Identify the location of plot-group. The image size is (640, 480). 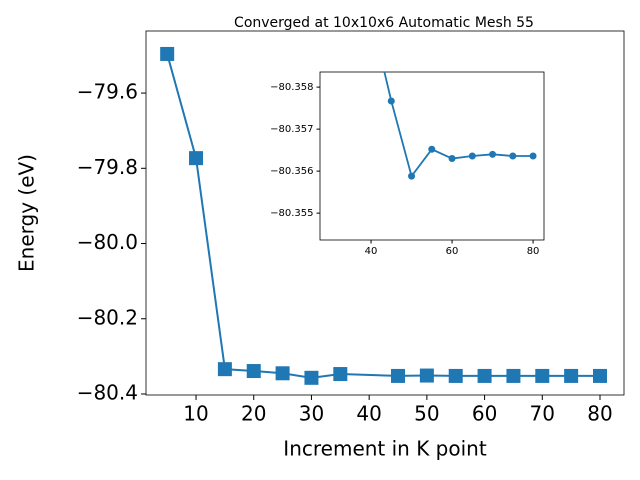
(460, 126).